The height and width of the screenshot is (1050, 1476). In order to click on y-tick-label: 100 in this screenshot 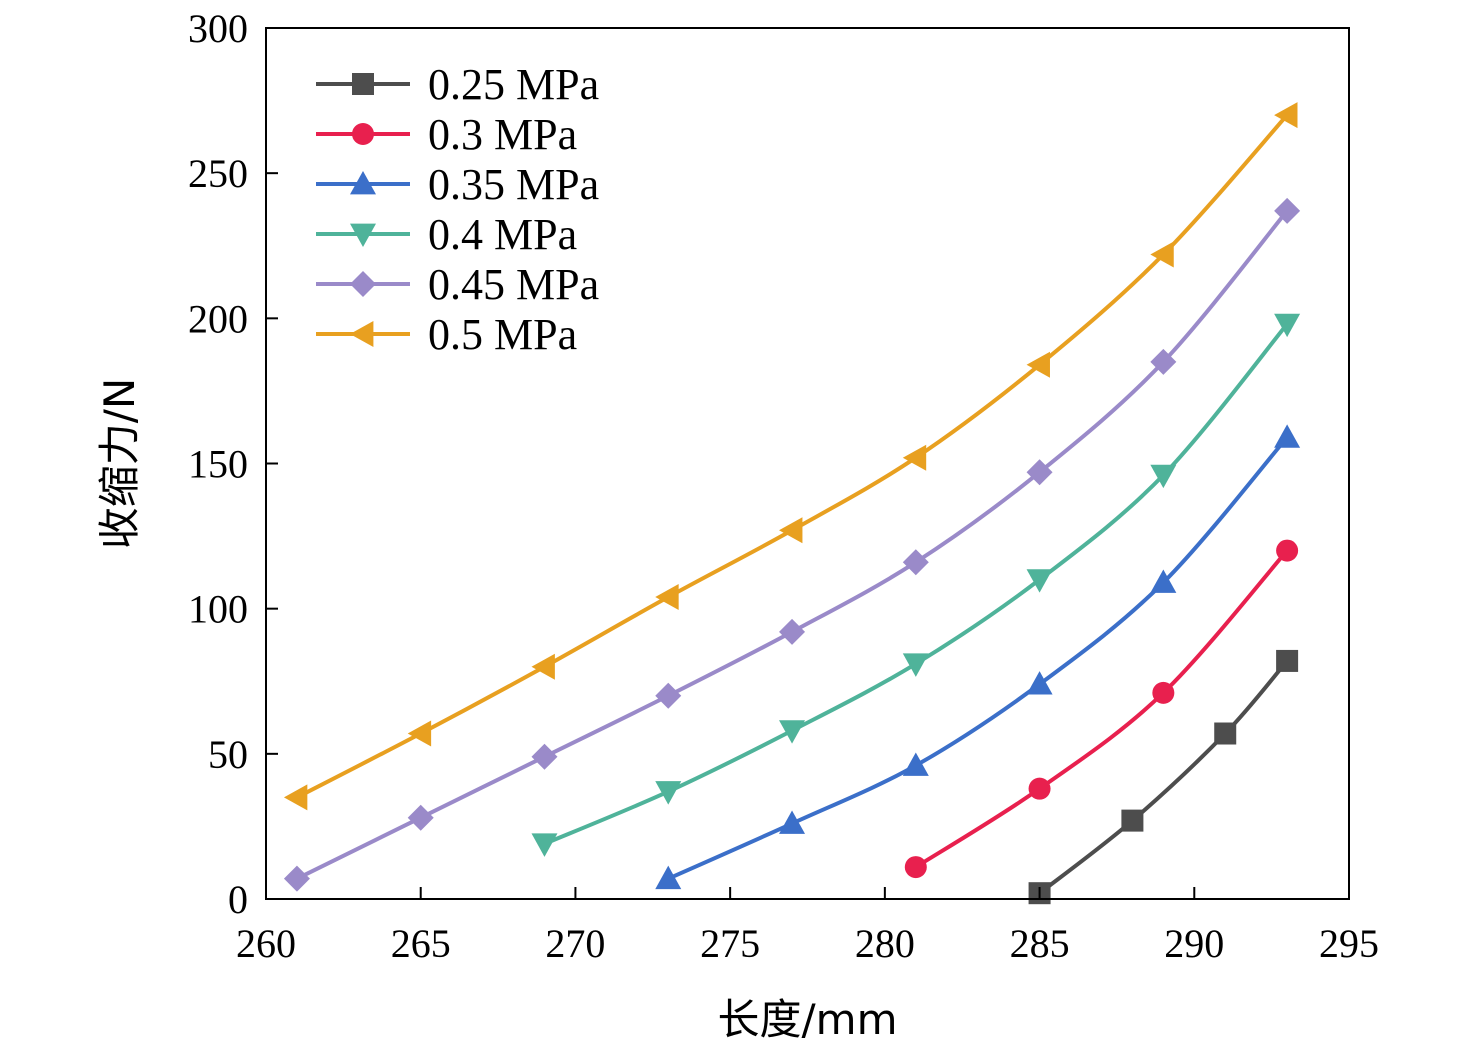, I will do `click(218, 609)`.